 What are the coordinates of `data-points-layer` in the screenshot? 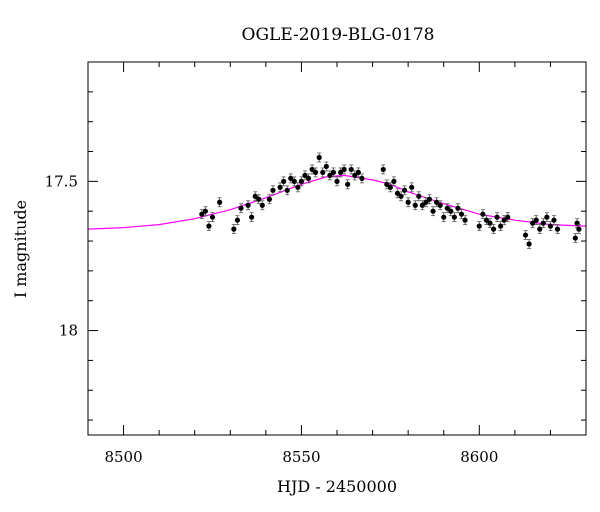 It's located at (390, 200).